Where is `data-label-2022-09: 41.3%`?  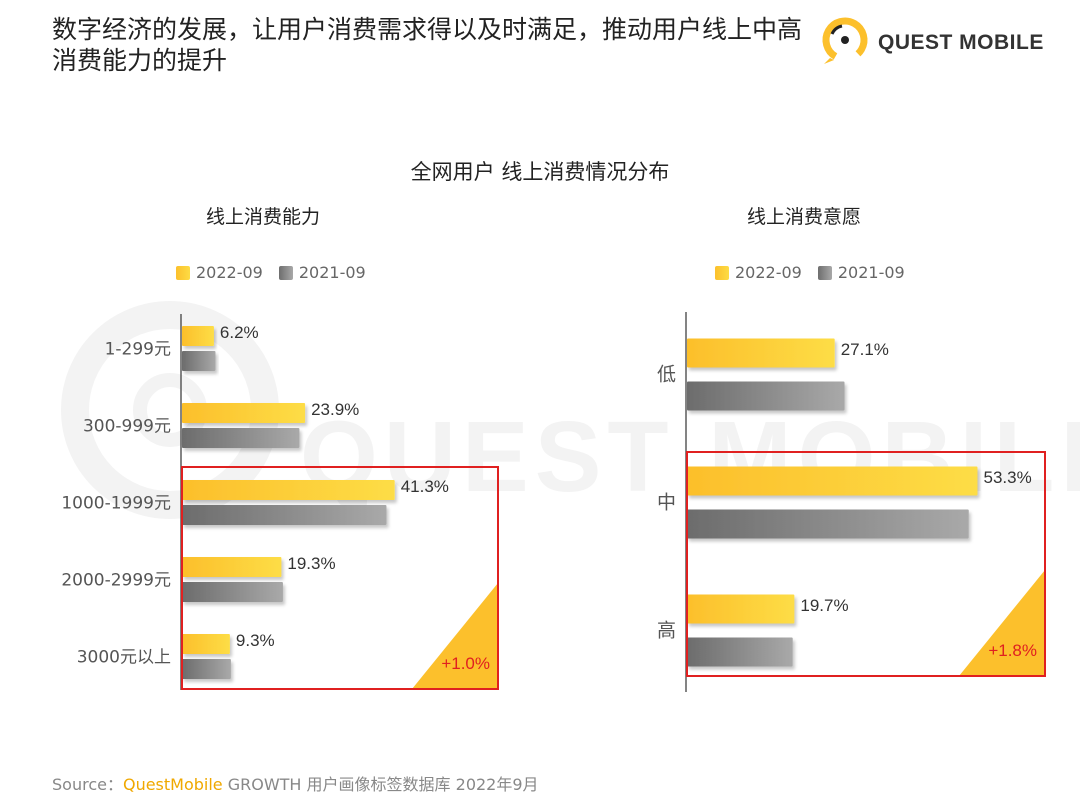
data-label-2022-09: 41.3% is located at coordinates (425, 486).